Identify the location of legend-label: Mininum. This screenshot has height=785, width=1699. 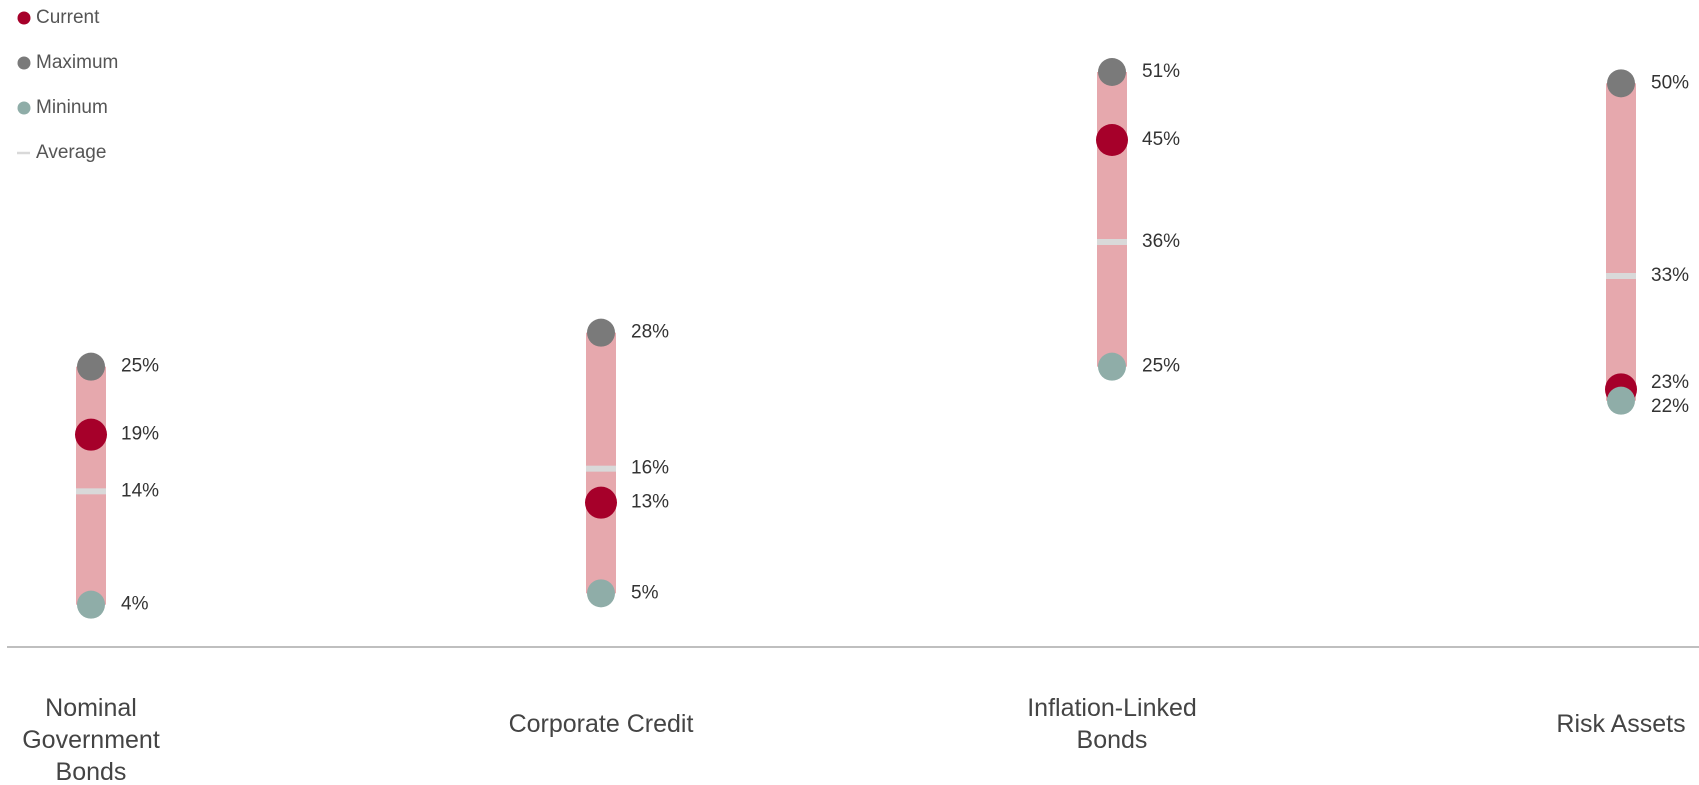
(72, 107).